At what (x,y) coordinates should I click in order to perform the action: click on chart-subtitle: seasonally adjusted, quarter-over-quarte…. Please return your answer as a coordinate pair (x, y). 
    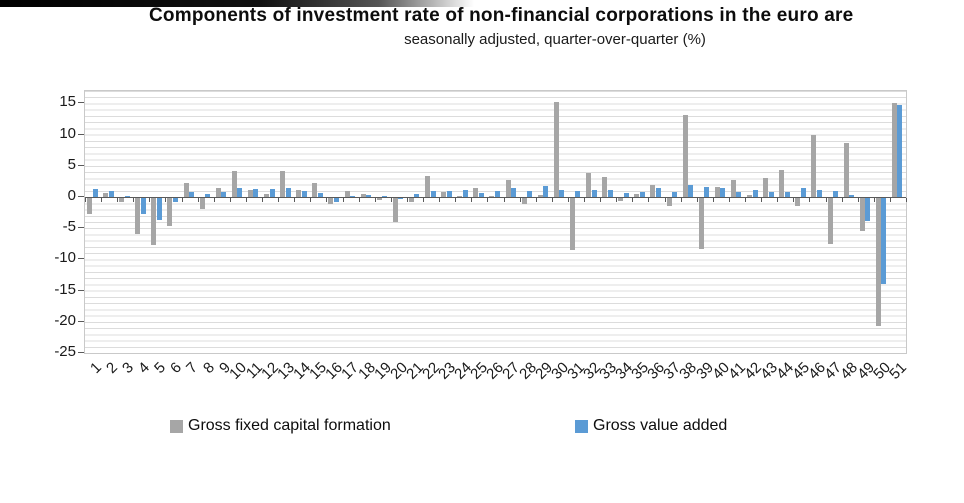
    Looking at the image, I should click on (555, 39).